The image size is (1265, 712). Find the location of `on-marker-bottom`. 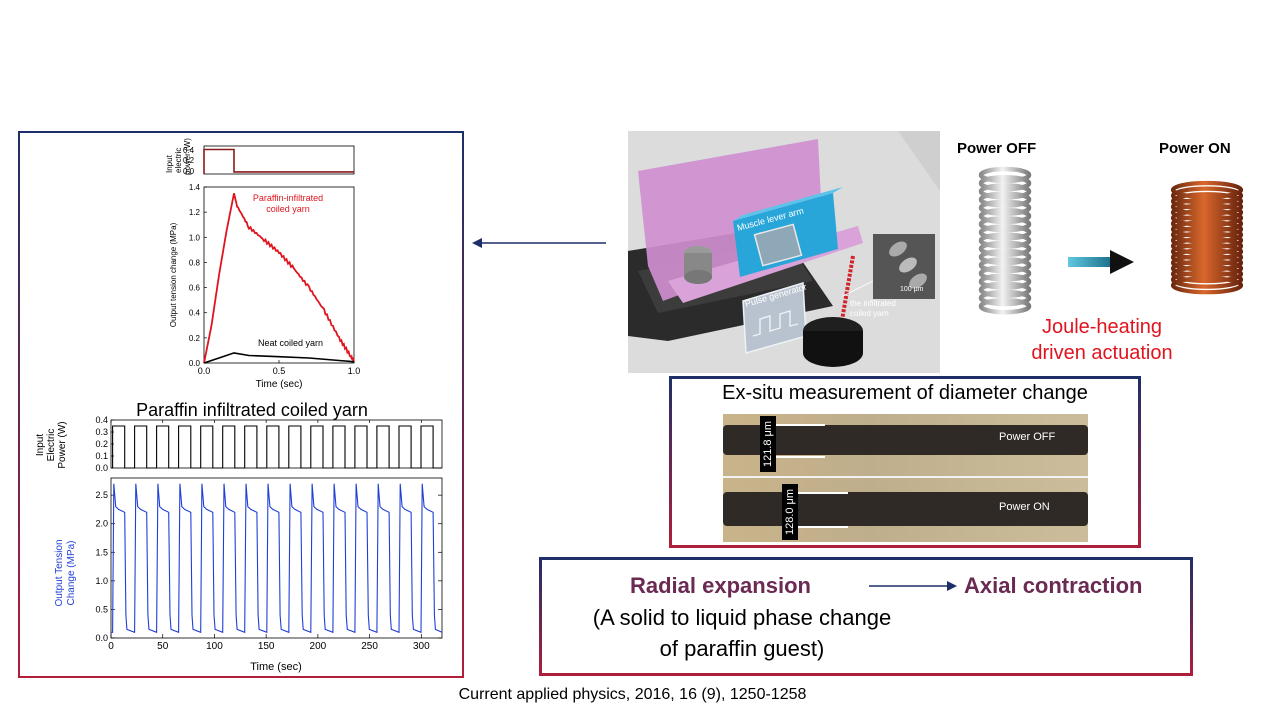

on-marker-bottom is located at coordinates (819, 527).